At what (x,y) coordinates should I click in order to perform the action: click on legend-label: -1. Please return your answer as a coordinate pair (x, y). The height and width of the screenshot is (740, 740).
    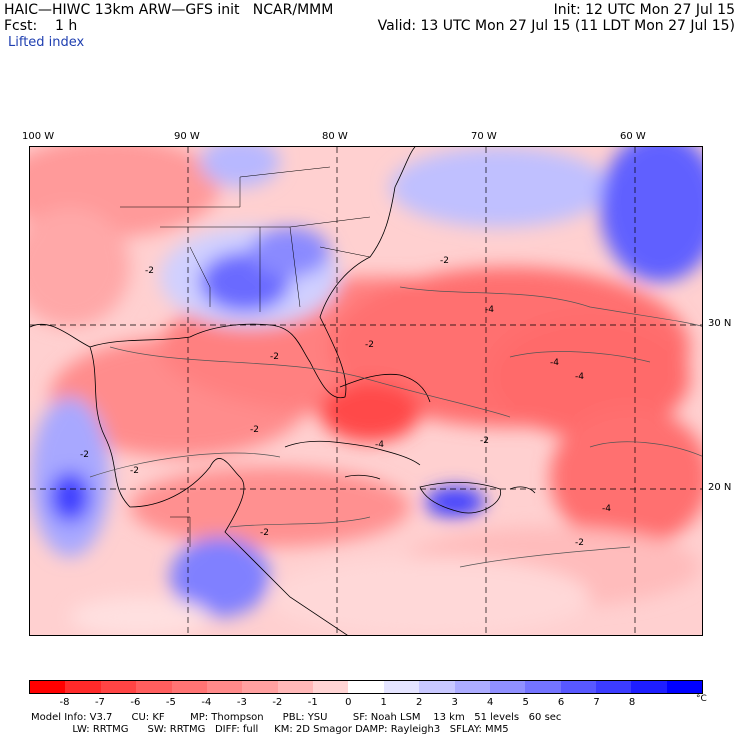
    Looking at the image, I should click on (312, 702).